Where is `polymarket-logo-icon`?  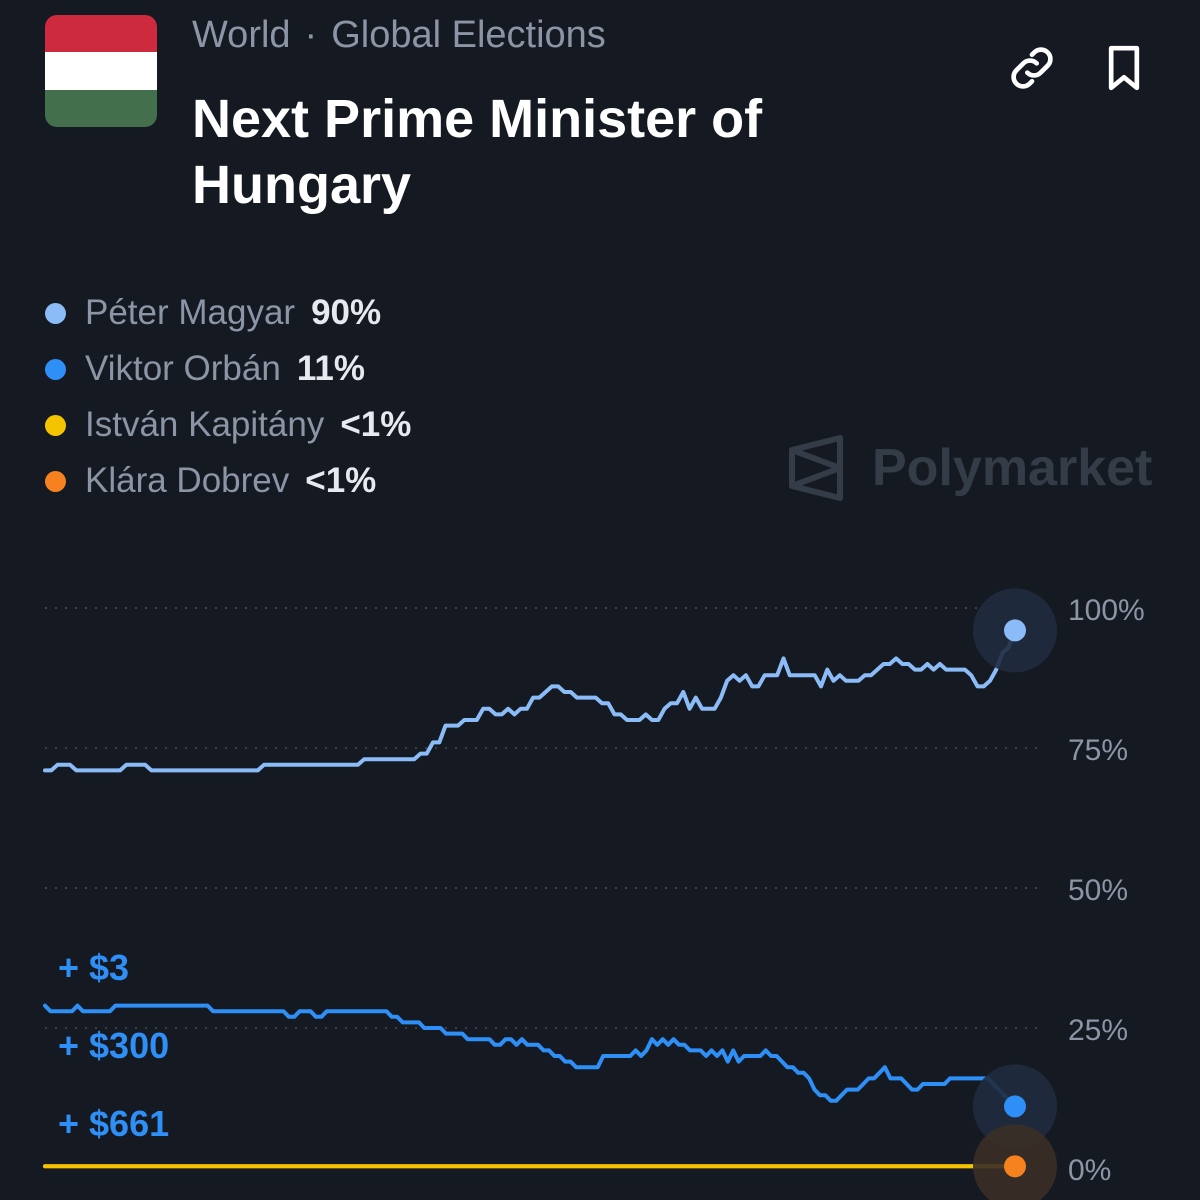
polymarket-logo-icon is located at coordinates (816, 468).